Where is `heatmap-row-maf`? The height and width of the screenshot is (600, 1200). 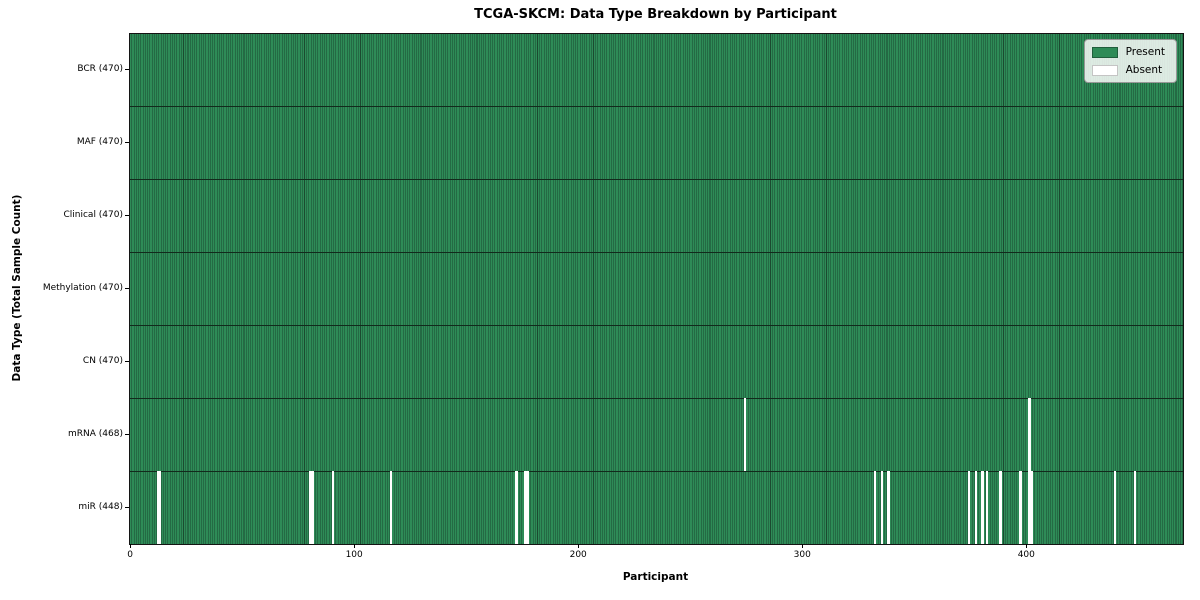
heatmap-row-maf is located at coordinates (656, 143).